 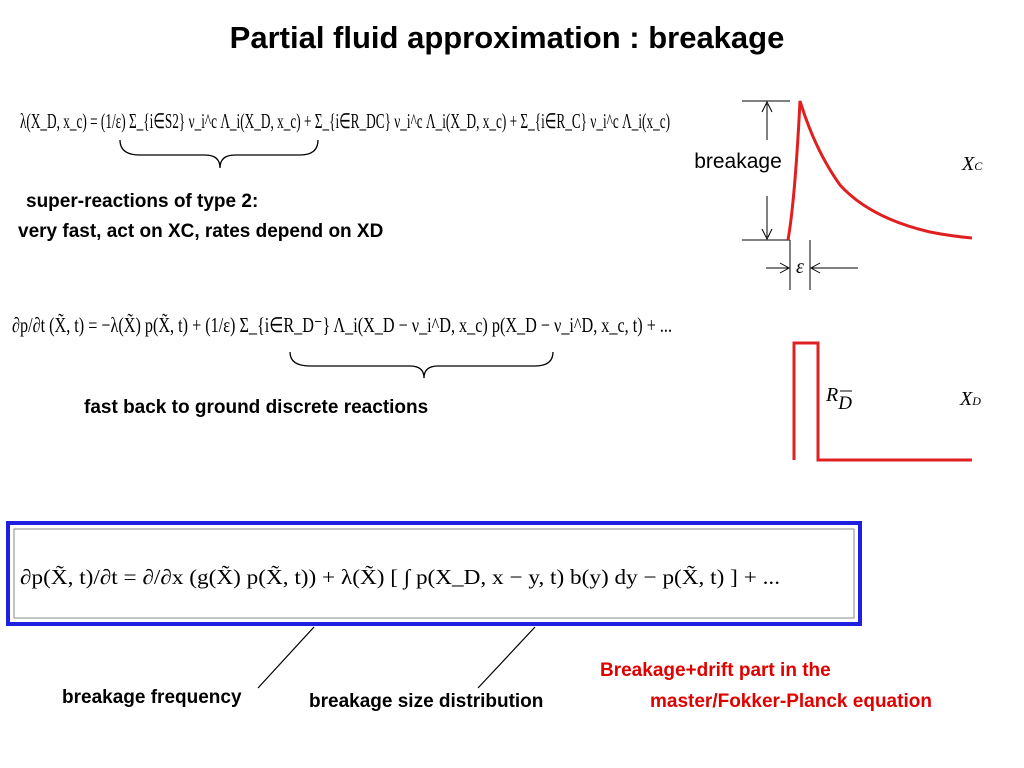 What do you see at coordinates (879, 170) in the screenshot?
I see `curve` at bounding box center [879, 170].